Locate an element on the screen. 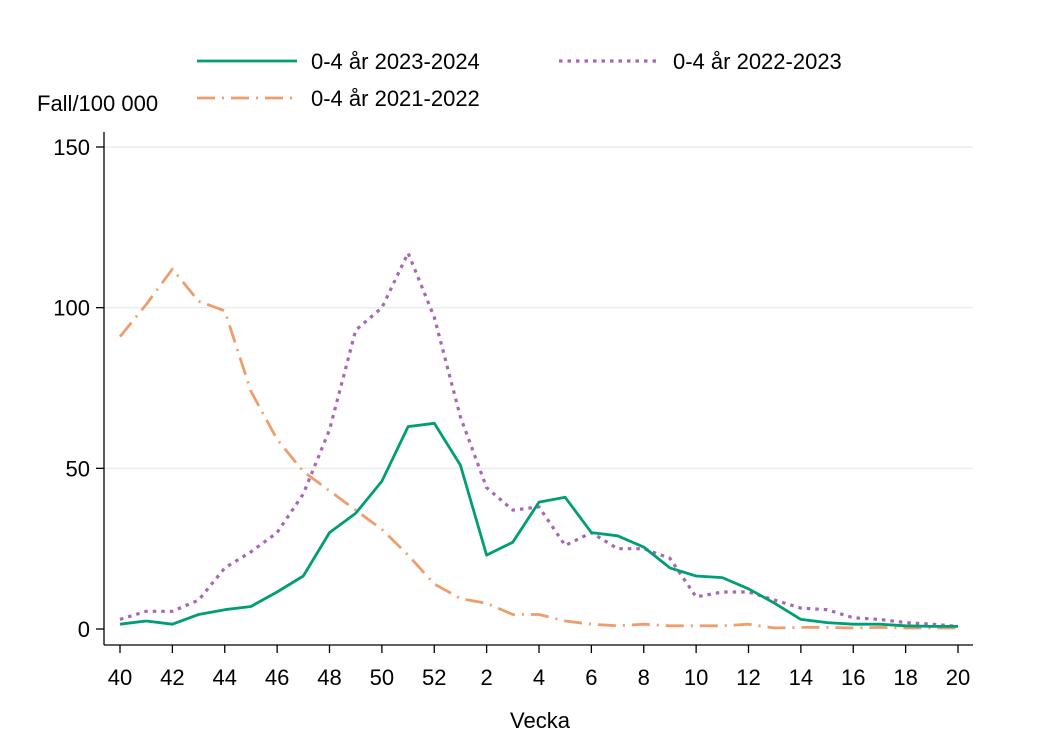 The width and height of the screenshot is (1039, 756). x-tick-label: 14 is located at coordinates (801, 677).